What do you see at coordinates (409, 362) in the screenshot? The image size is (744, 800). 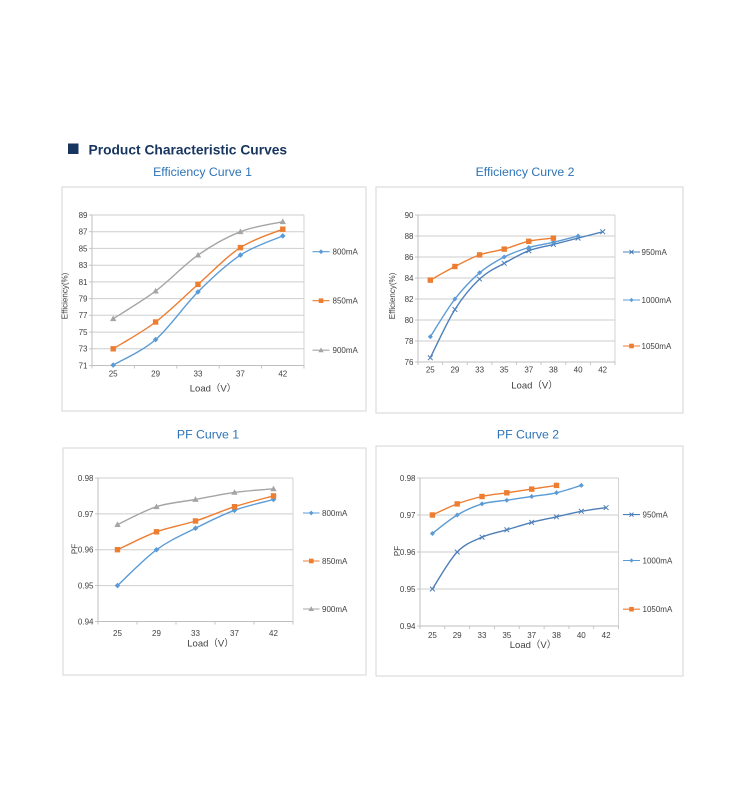 I see `svg-text: 76` at bounding box center [409, 362].